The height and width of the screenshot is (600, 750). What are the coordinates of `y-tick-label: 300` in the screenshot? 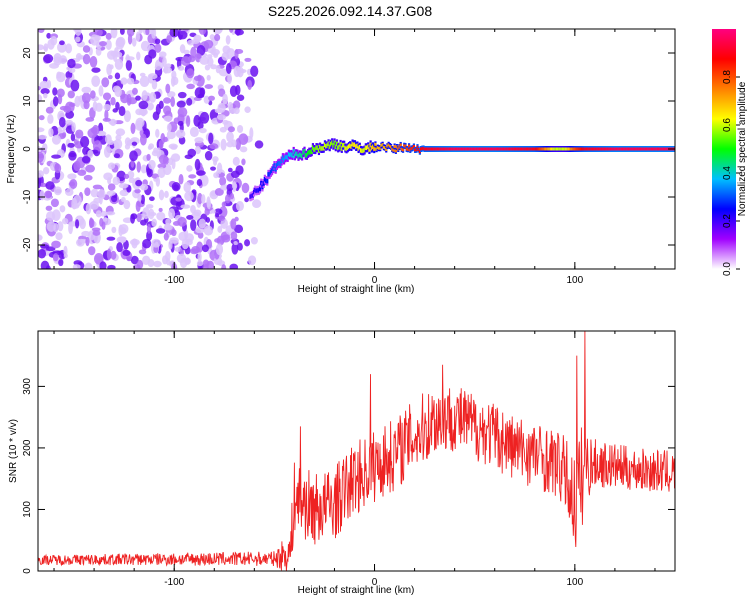 It's located at (27, 386).